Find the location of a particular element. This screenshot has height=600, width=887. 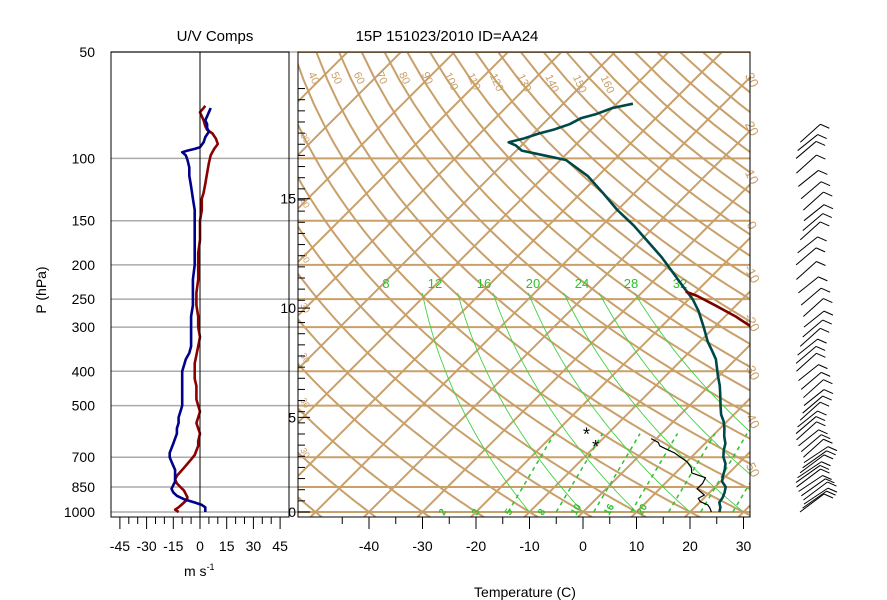

uv-y-tick-label: 200 is located at coordinates (84, 265).